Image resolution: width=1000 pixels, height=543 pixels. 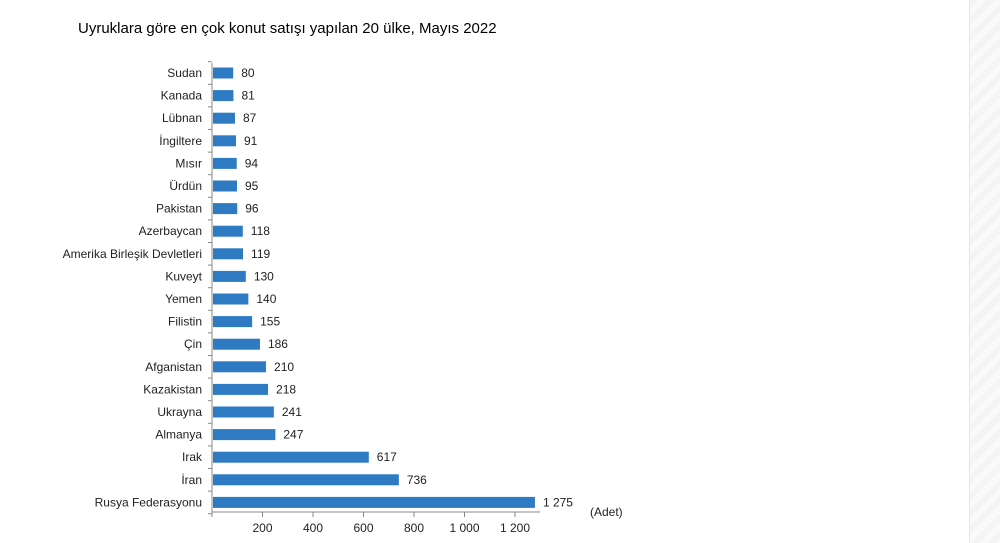 I want to click on value-label: 210, so click(x=284, y=367).